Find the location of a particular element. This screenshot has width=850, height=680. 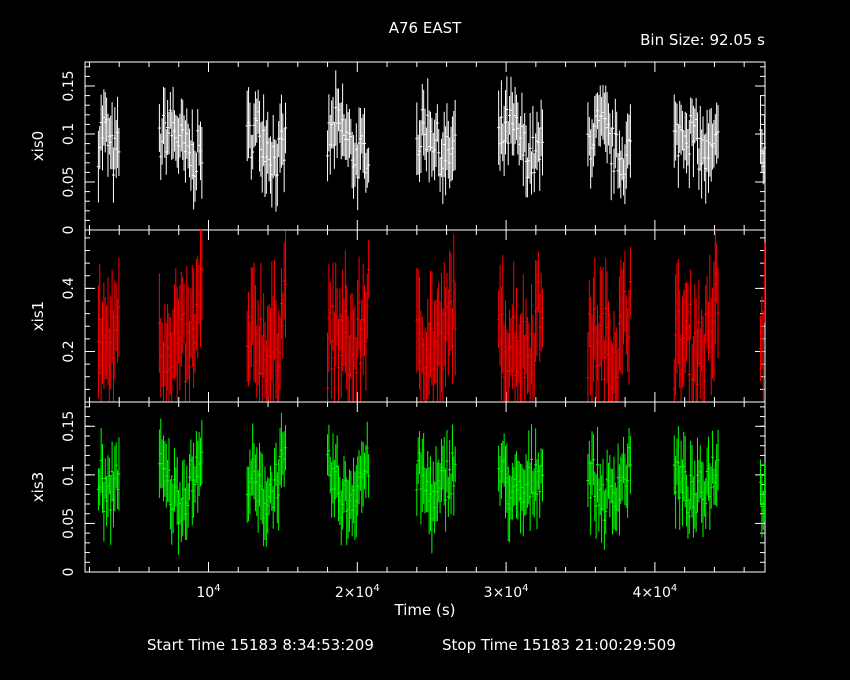

y-tick-label-xis0: 0.15 is located at coordinates (69, 85).